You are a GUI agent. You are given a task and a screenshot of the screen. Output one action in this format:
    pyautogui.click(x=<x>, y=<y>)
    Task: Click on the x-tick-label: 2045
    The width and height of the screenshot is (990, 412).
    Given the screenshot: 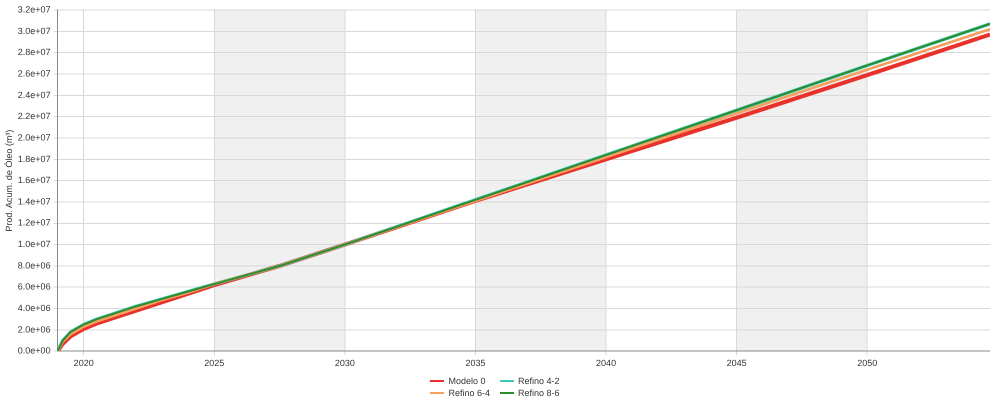 What is the action you would take?
    pyautogui.click(x=736, y=363)
    